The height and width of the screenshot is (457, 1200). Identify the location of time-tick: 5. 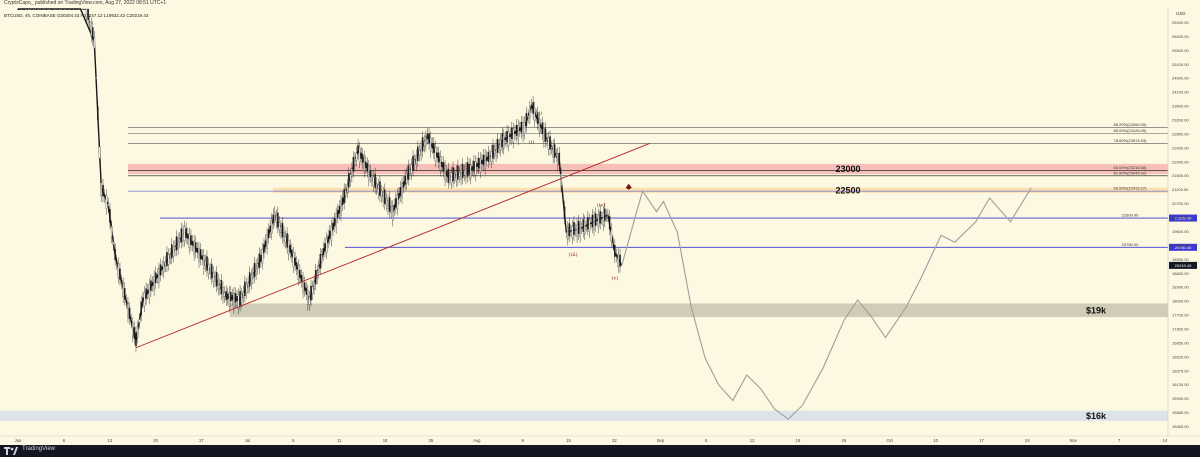
(706, 440).